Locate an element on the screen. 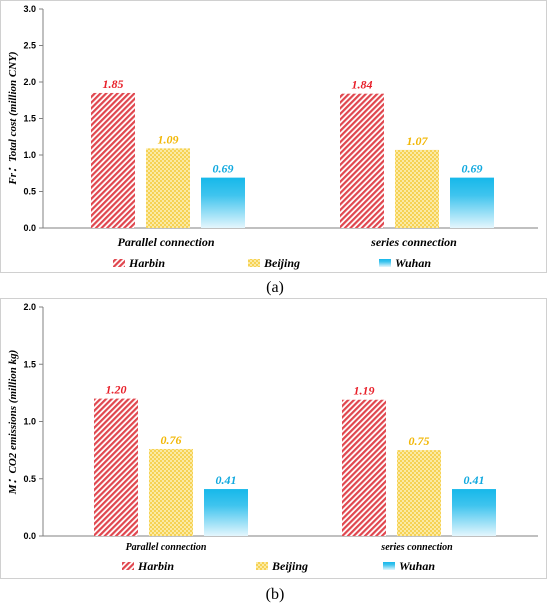 This screenshot has width=550, height=610. chart-a-category-1: Parallel connection is located at coordinates (166, 242).